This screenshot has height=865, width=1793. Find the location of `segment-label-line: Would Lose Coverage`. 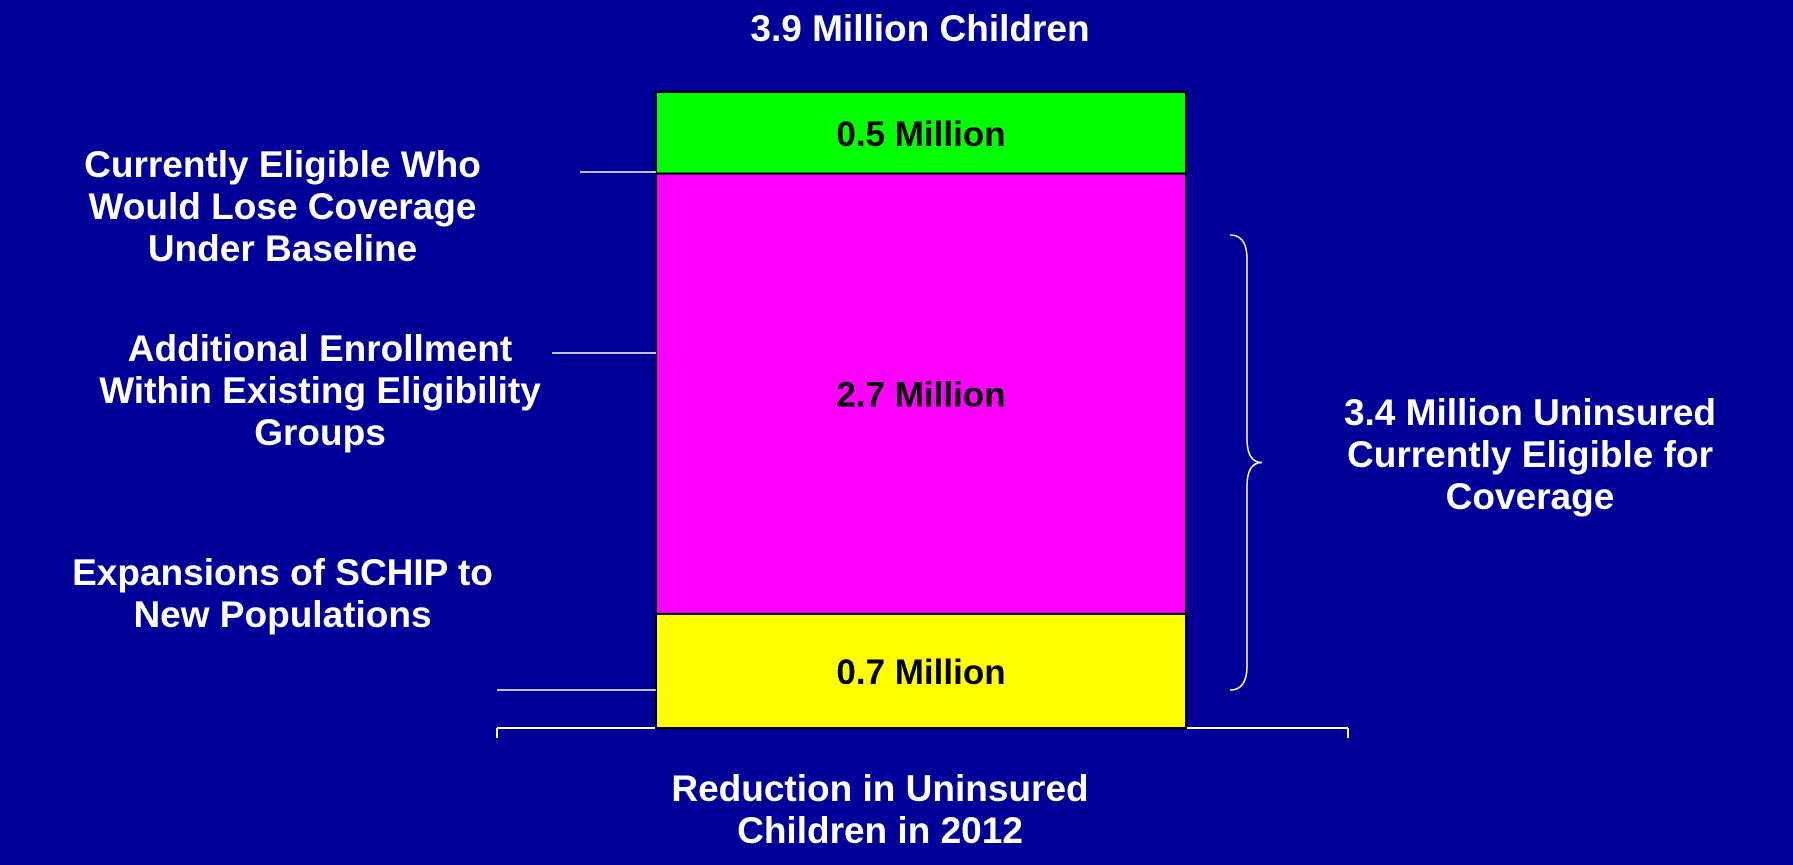

segment-label-line: Would Lose Coverage is located at coordinates (282, 206).